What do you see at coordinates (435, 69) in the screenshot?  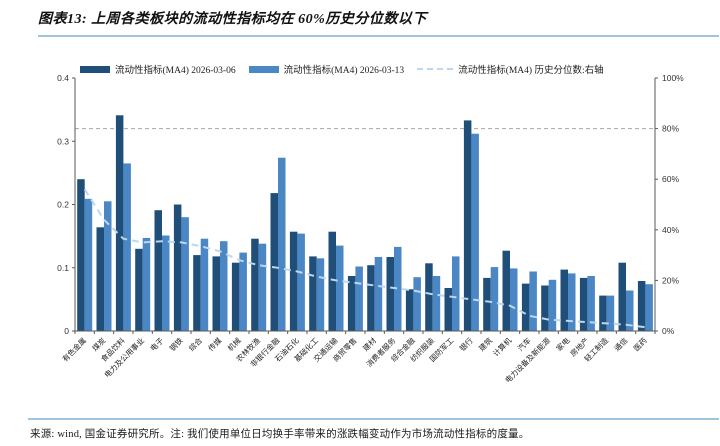 I see `legend-swatch-dashed-line` at bounding box center [435, 69].